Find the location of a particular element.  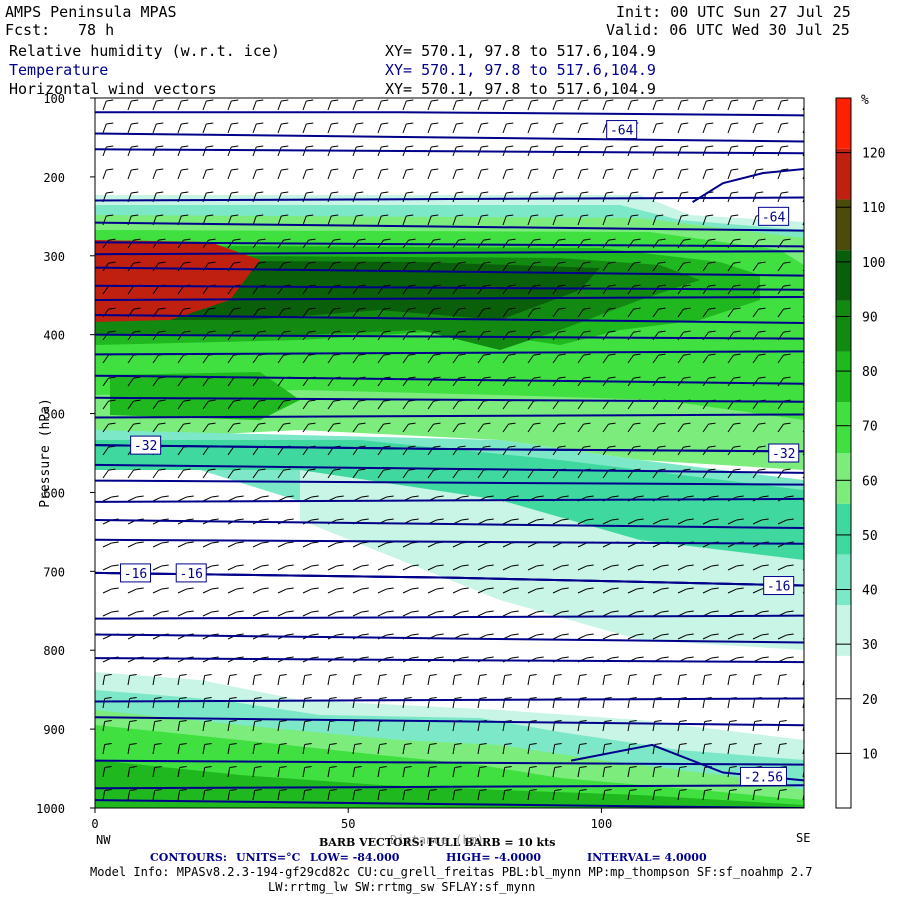

contour-label: -32 is located at coordinates (783, 454).